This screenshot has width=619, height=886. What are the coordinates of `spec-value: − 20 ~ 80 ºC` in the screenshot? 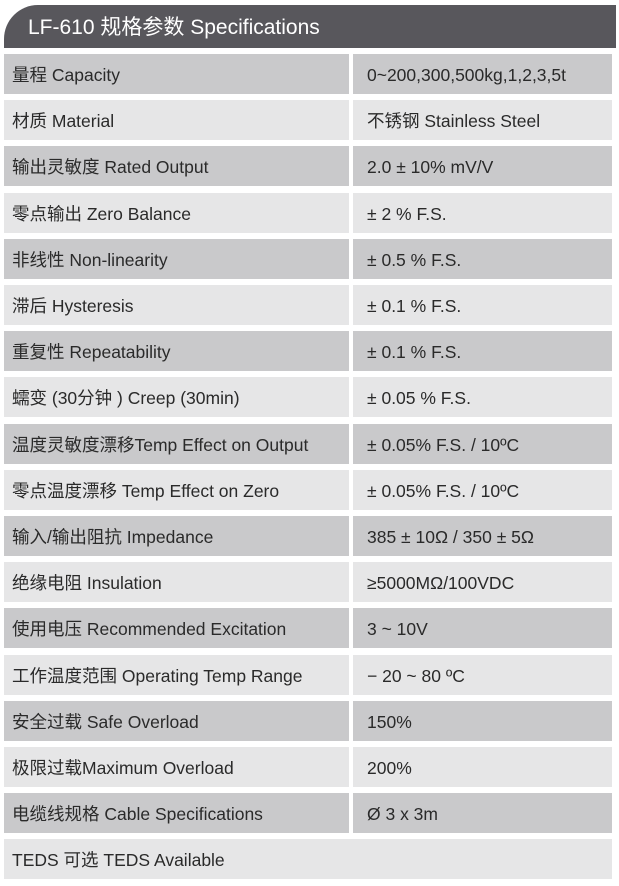 It's located at (482, 674).